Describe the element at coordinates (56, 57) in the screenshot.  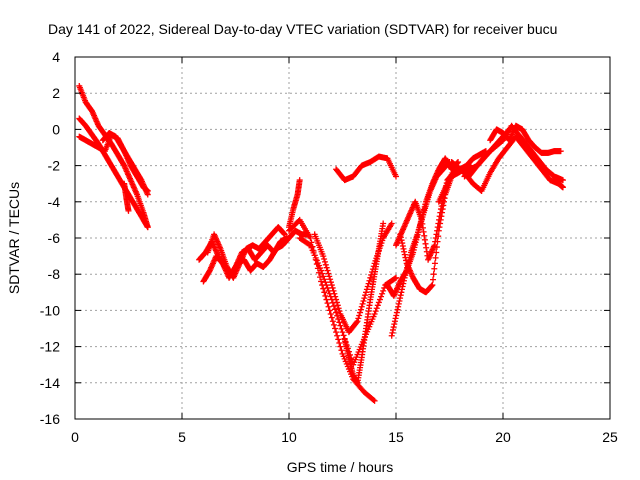
I see `y-tick-label: 4` at that location.